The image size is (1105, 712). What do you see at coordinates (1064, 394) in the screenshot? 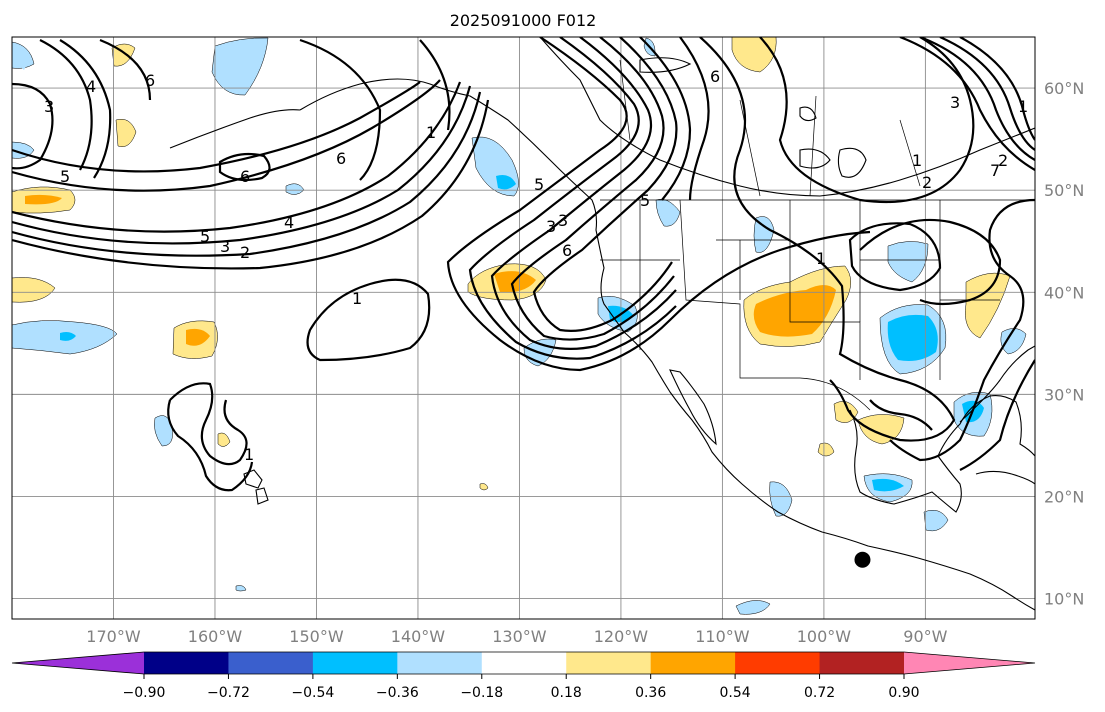
I see `lat-label: 30°N` at bounding box center [1064, 394].